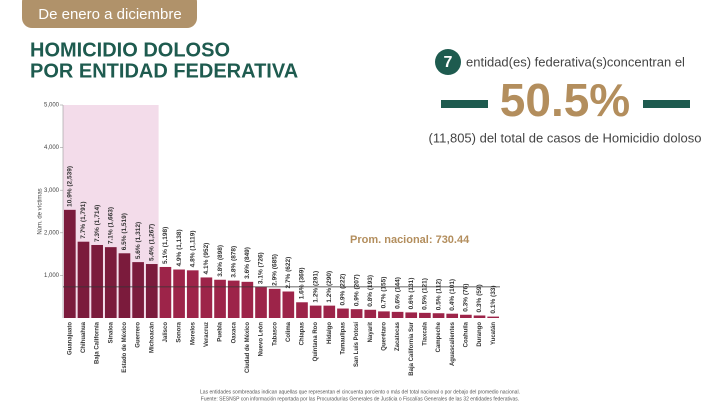 The width and height of the screenshot is (720, 410). Describe the element at coordinates (412, 348) in the screenshot. I see `x-tick-label: Baja California Sur` at that location.